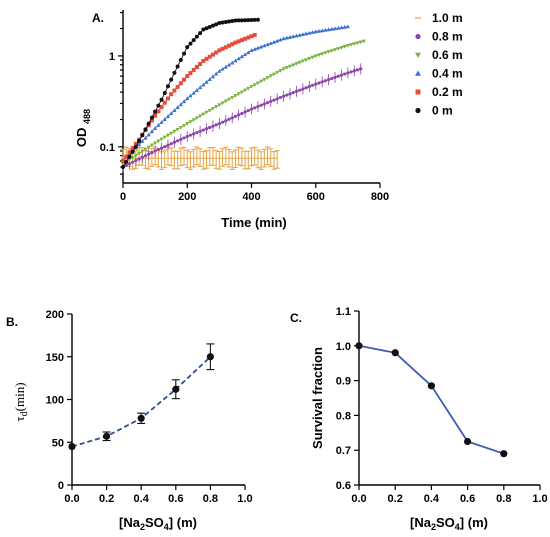  I want to click on panel-a-x-tick-label: 400, so click(251, 197).